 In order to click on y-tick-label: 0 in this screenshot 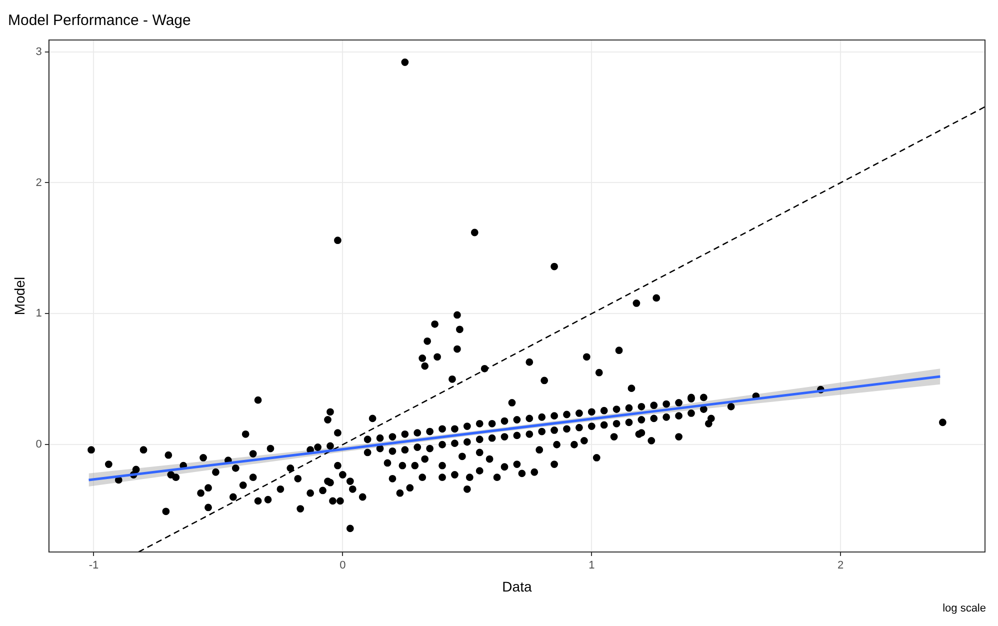, I will do `click(39, 444)`.